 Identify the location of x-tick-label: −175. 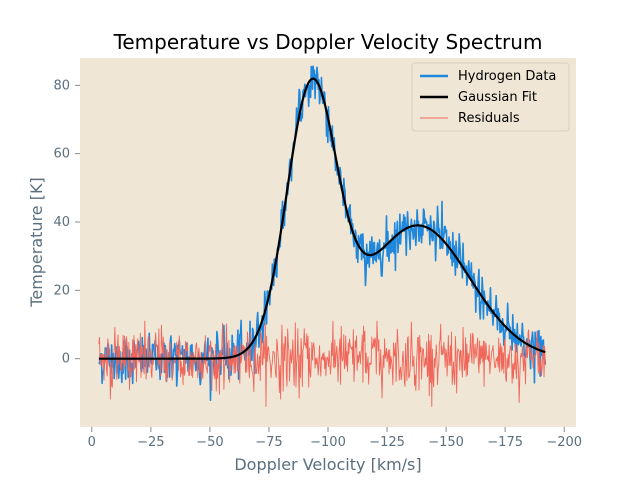
(505, 442).